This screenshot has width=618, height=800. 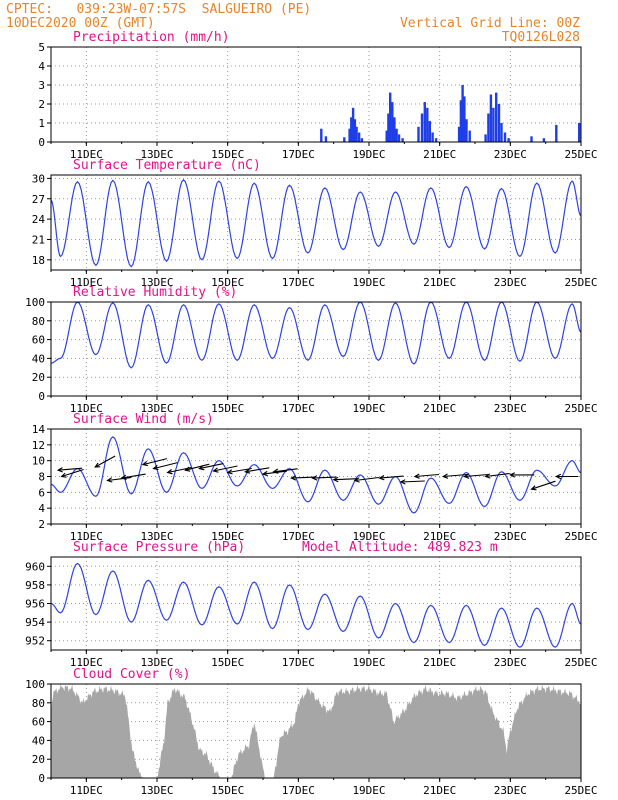 What do you see at coordinates (86, 536) in the screenshot?
I see `wind-xtick-label: 11DEC` at bounding box center [86, 536].